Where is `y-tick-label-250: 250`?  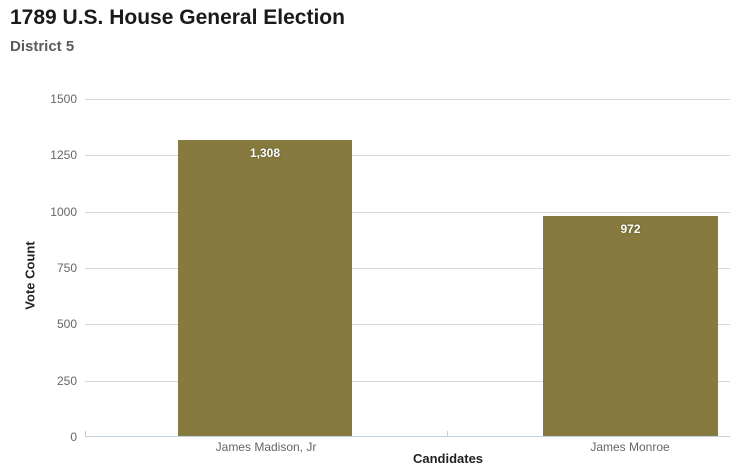
y-tick-label-250: 250 is located at coordinates (66, 381).